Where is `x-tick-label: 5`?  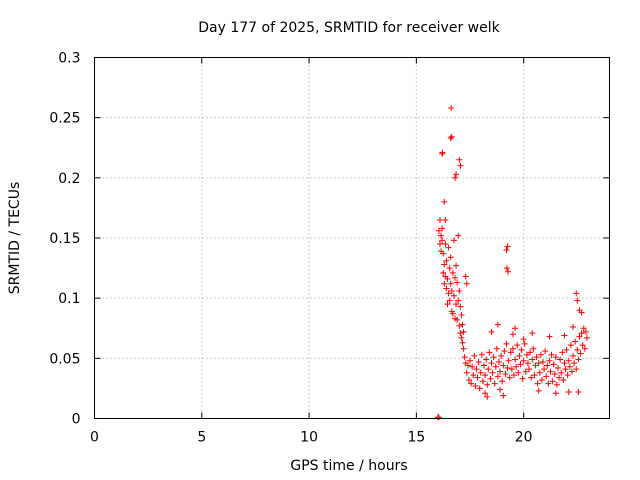 x-tick-label: 5 is located at coordinates (201, 438).